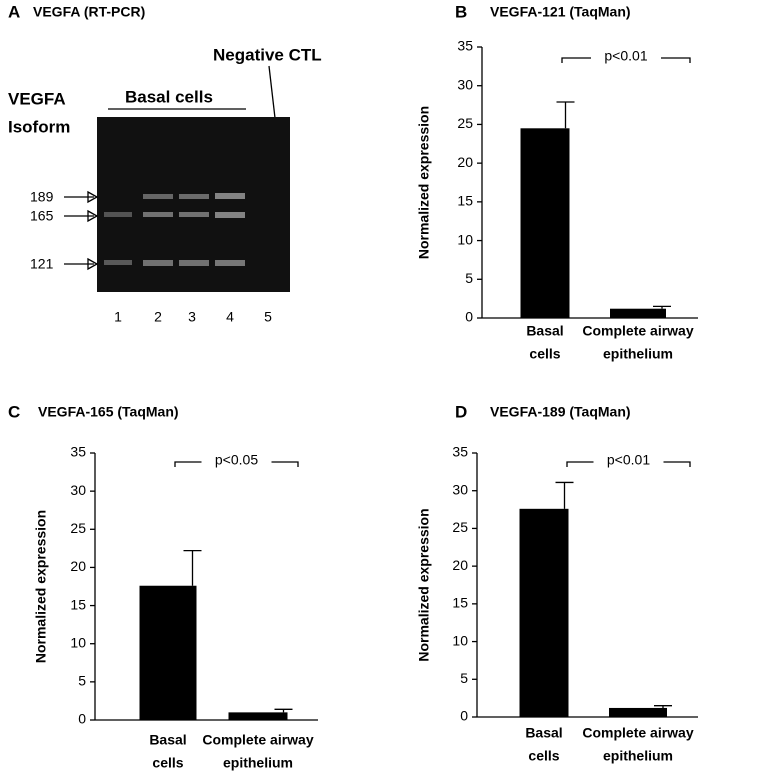 The image size is (767, 773). What do you see at coordinates (169, 96) in the screenshot?
I see `group-label: Basal cells` at bounding box center [169, 96].